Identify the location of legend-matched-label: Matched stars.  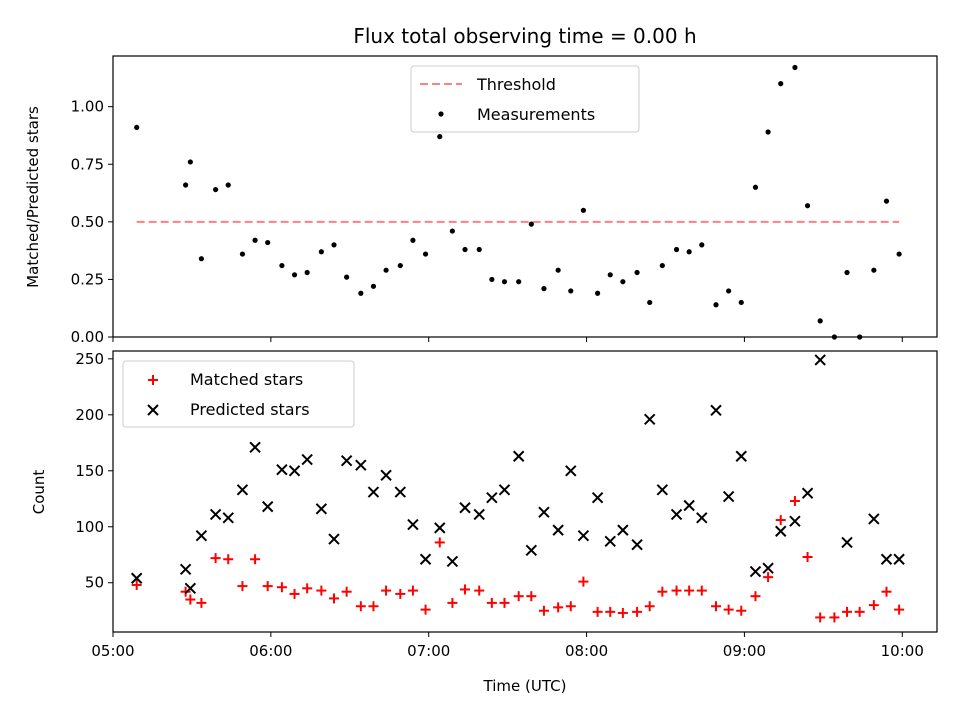
(246, 379).